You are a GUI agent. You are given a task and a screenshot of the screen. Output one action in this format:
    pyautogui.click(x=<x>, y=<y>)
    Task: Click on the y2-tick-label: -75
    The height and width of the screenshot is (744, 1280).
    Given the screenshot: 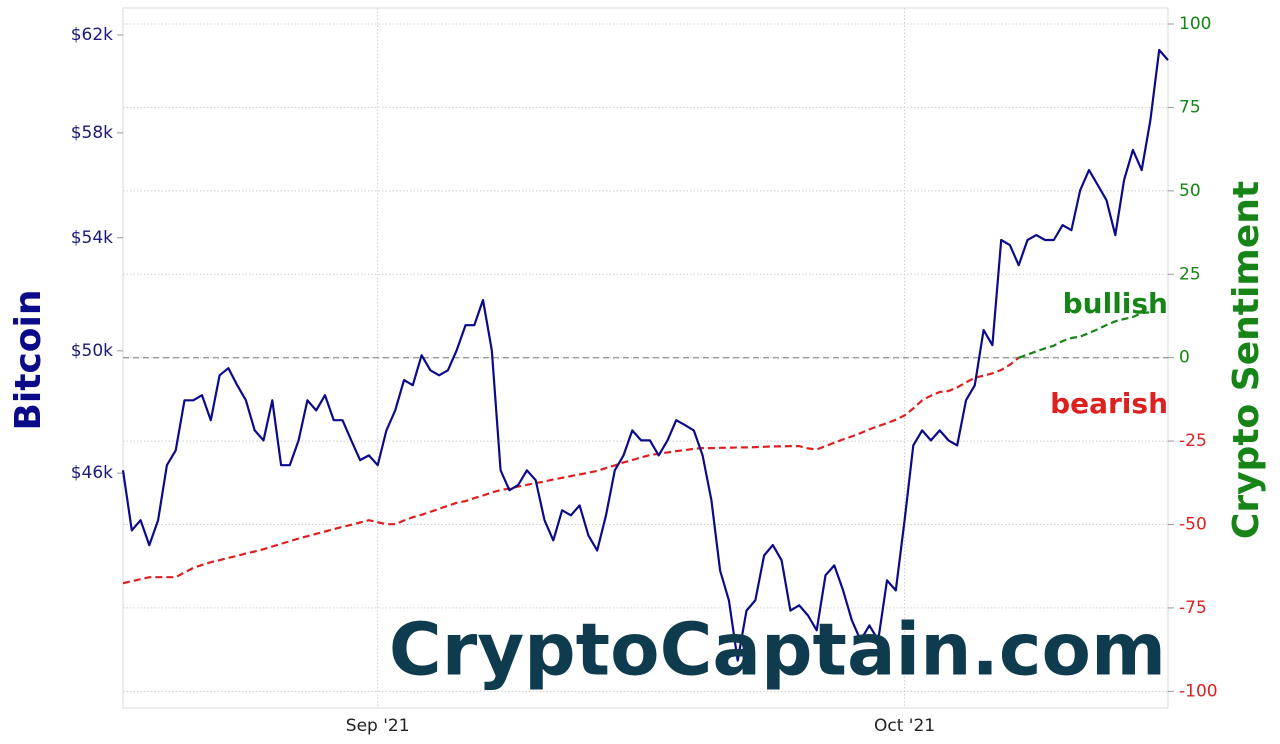 What is the action you would take?
    pyautogui.click(x=1193, y=608)
    